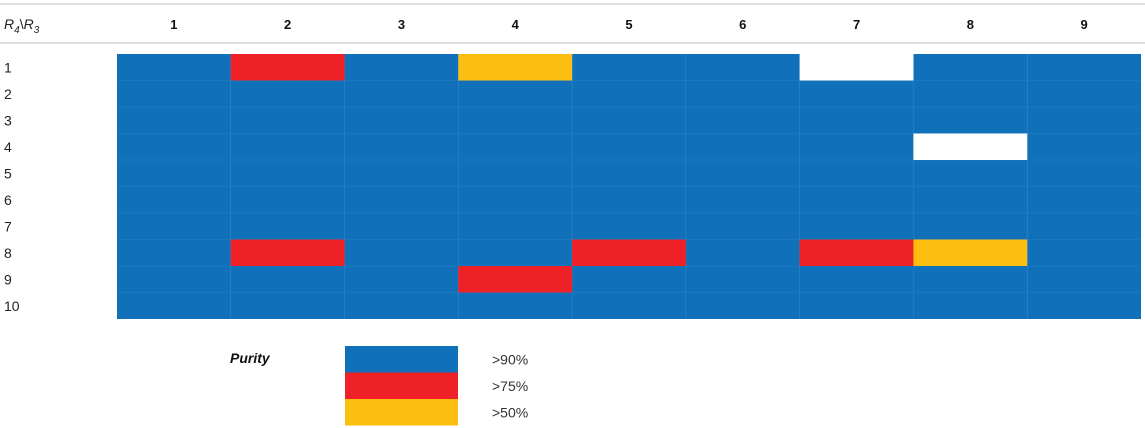 Image resolution: width=1145 pixels, height=428 pixels. What do you see at coordinates (287, 24) in the screenshot?
I see `column-header: 2` at bounding box center [287, 24].